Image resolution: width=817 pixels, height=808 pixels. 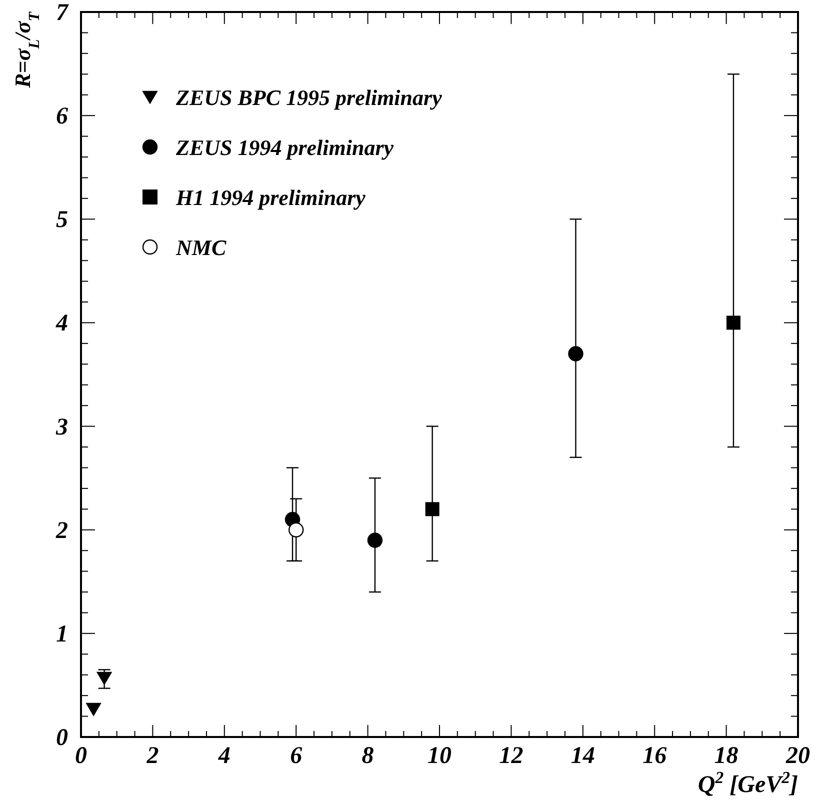 What do you see at coordinates (81, 756) in the screenshot?
I see `x-tick-label: 0` at bounding box center [81, 756].